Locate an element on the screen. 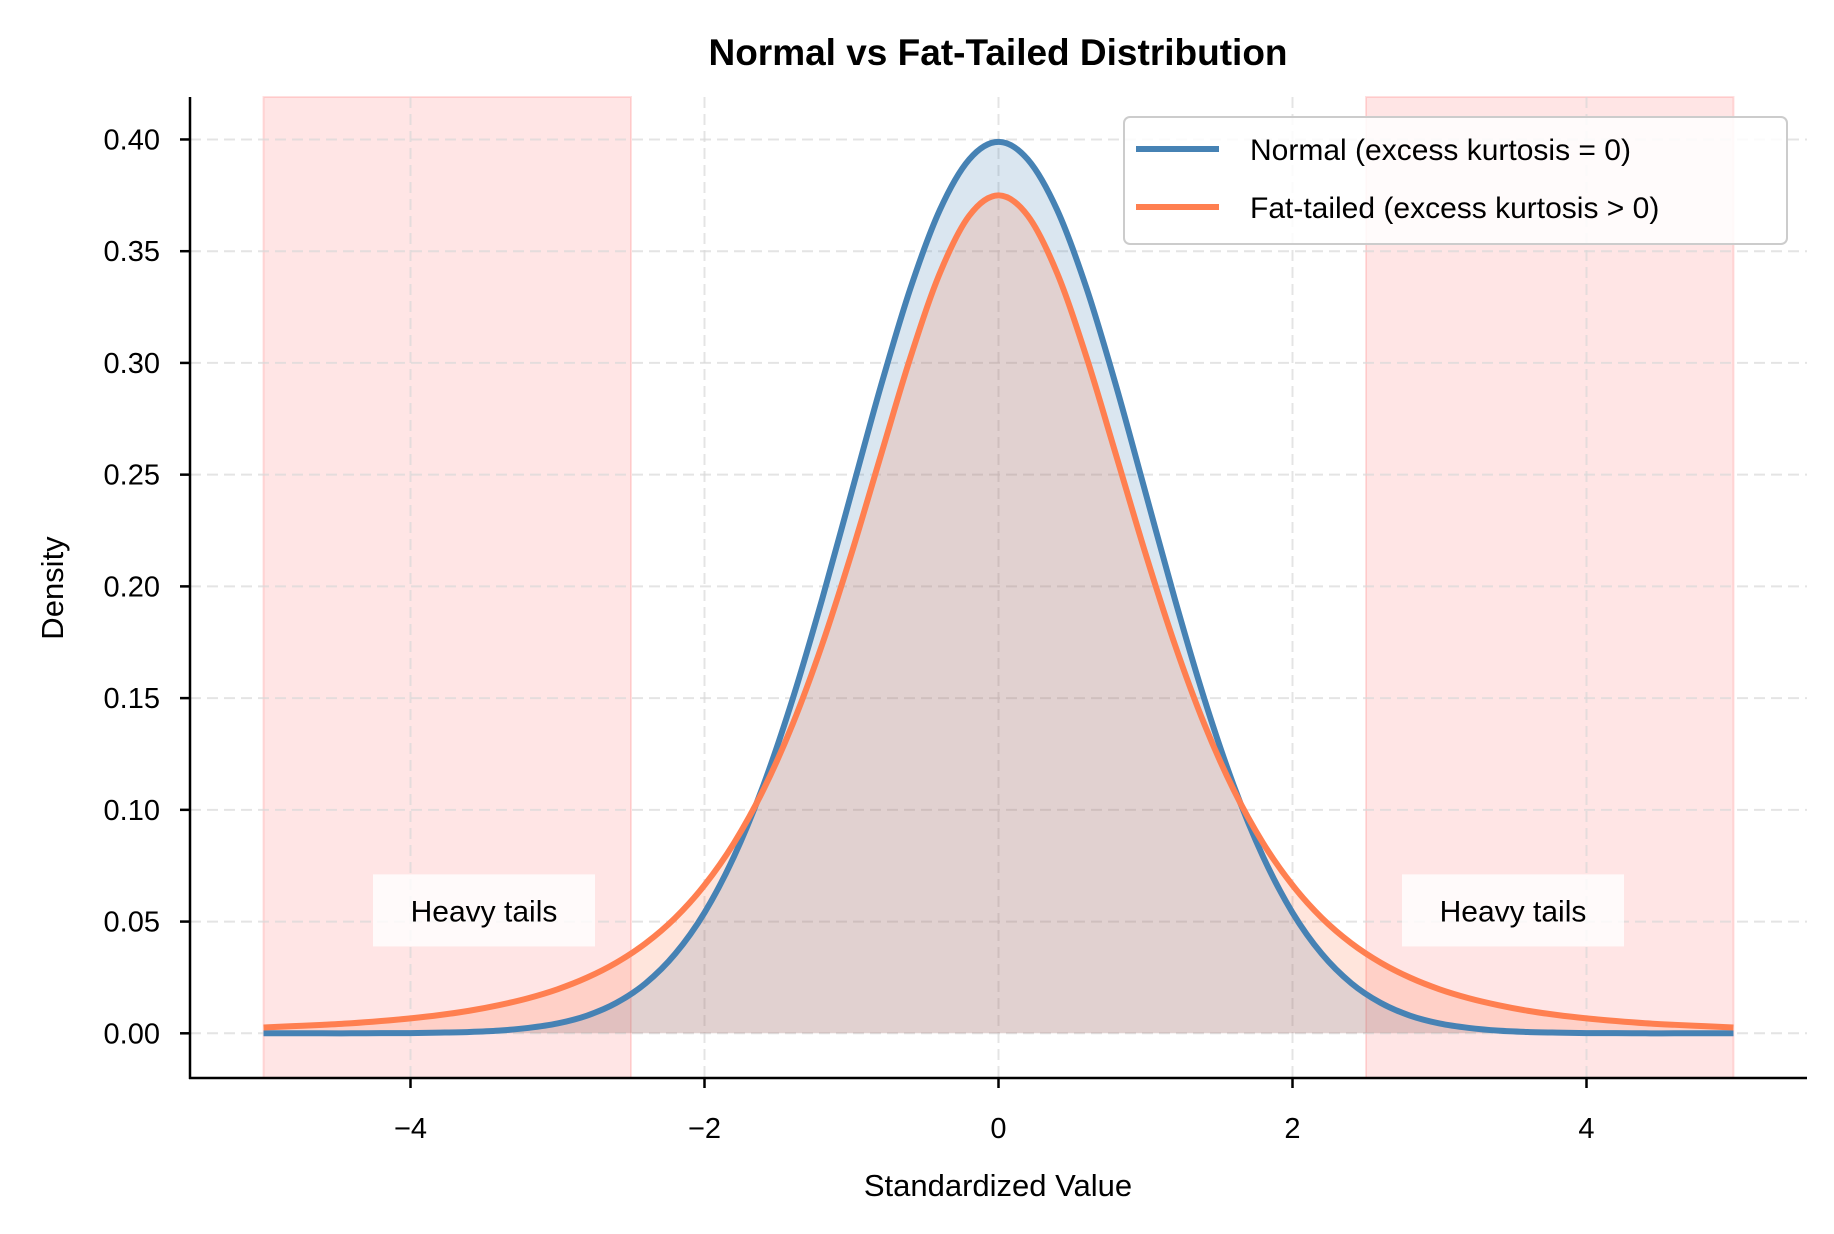 The width and height of the screenshot is (1834, 1234). x-tick-label-1: −2 is located at coordinates (704, 1129).